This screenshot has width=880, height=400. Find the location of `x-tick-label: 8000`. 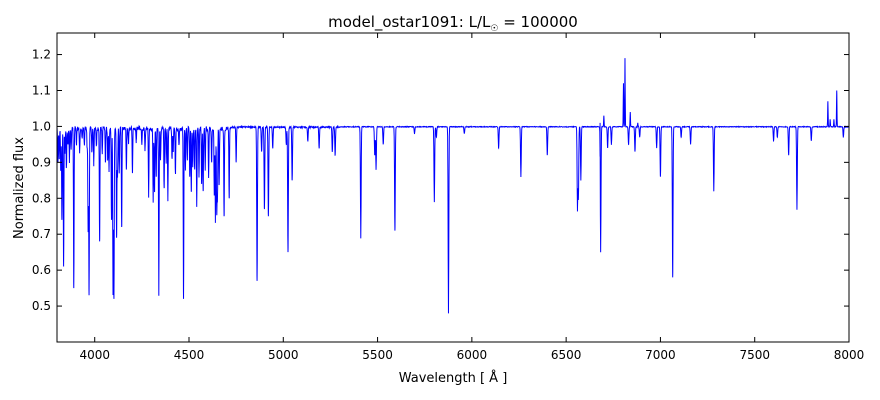

x-tick-label: 8000 is located at coordinates (849, 355).